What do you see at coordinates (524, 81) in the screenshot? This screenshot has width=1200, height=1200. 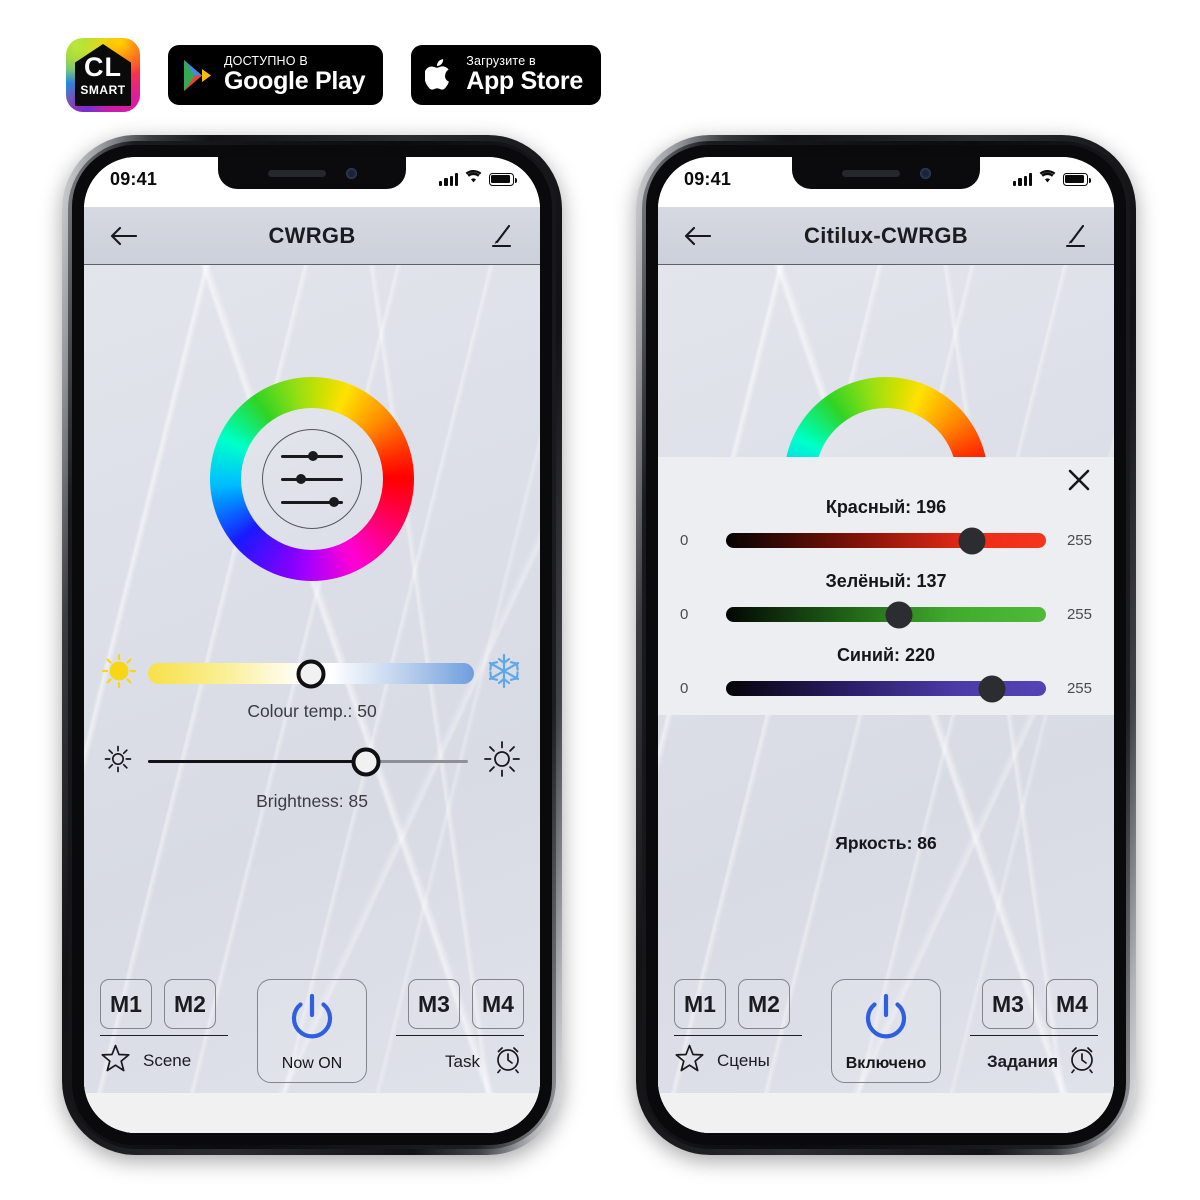 I see `app-store-title: App Store` at bounding box center [524, 81].